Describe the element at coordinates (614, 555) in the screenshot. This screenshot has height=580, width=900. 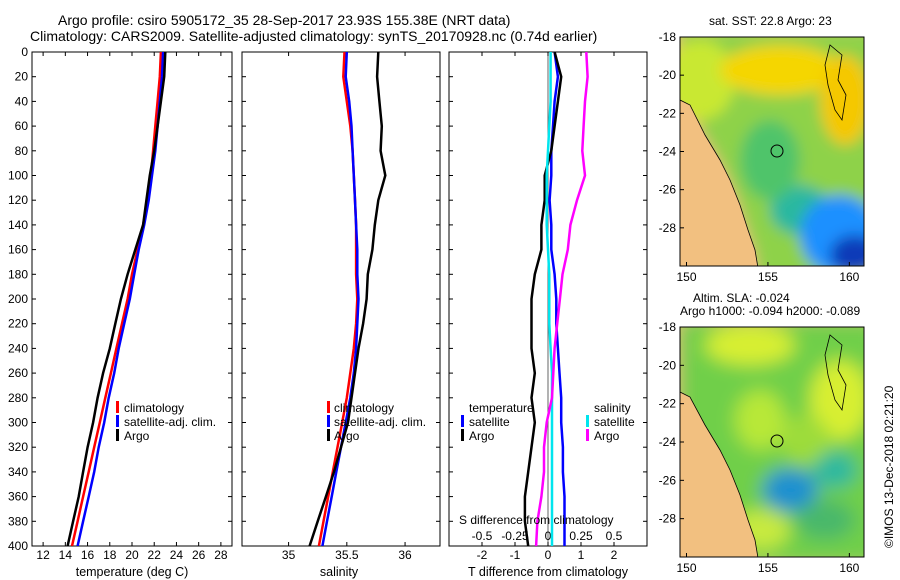
I see `x-tick-label: 2` at that location.